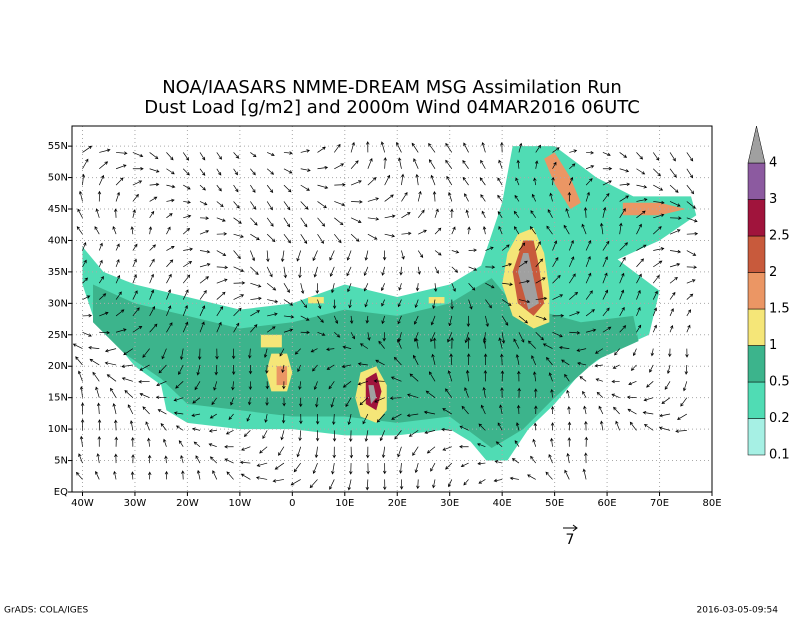 The image size is (800, 618). Describe the element at coordinates (562, 181) in the screenshot. I see `dust-area` at that location.